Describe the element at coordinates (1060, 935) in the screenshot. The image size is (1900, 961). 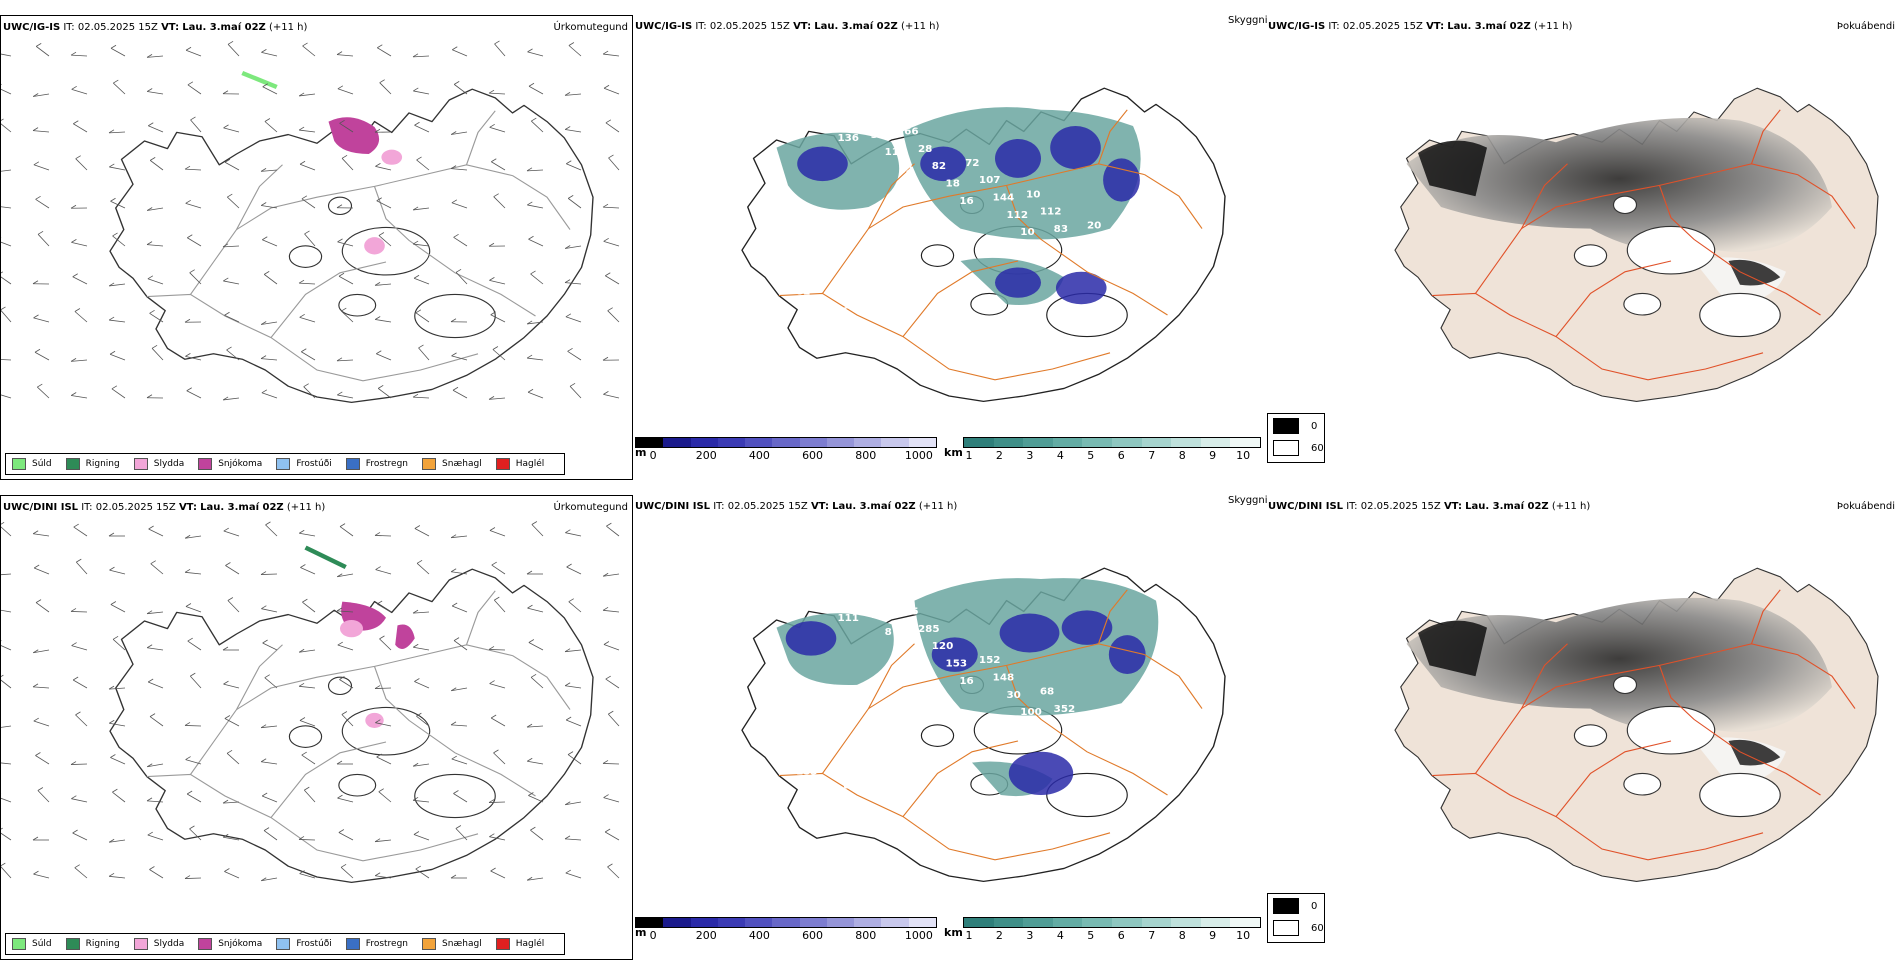
I see `colorbar-tick-label: 4` at that location.